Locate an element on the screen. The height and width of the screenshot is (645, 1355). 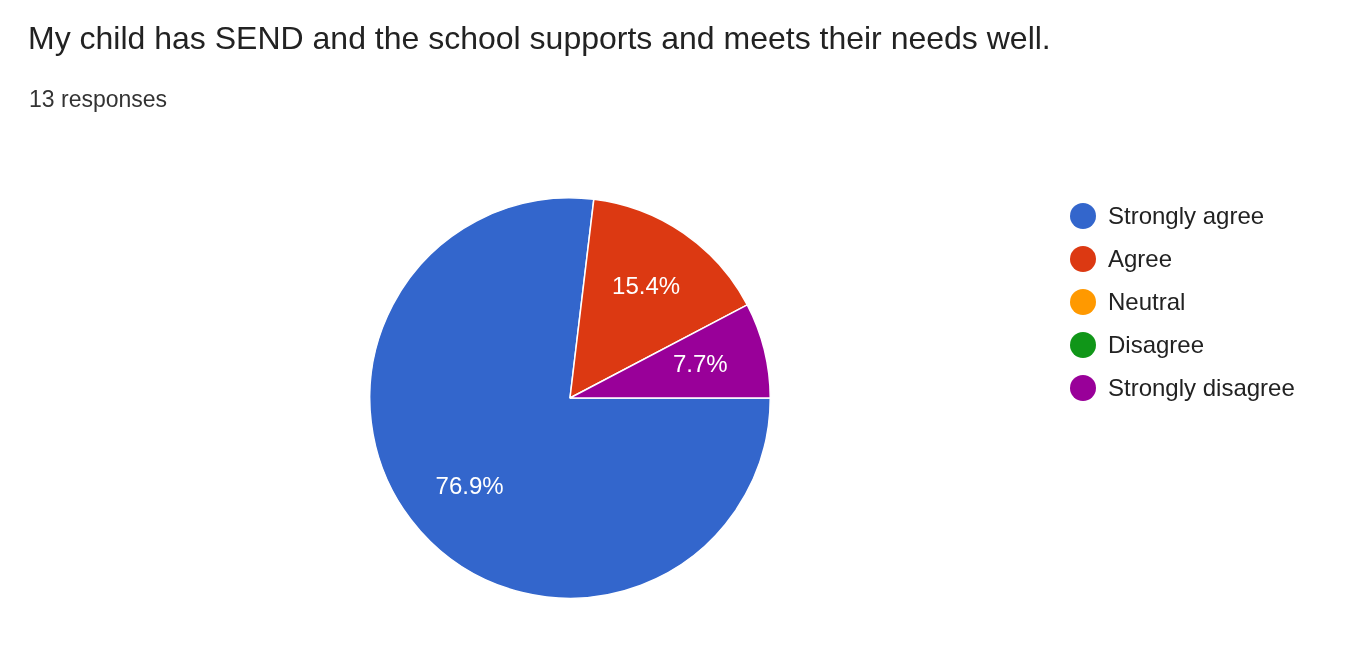
data-label: 7.7% is located at coordinates (700, 364).